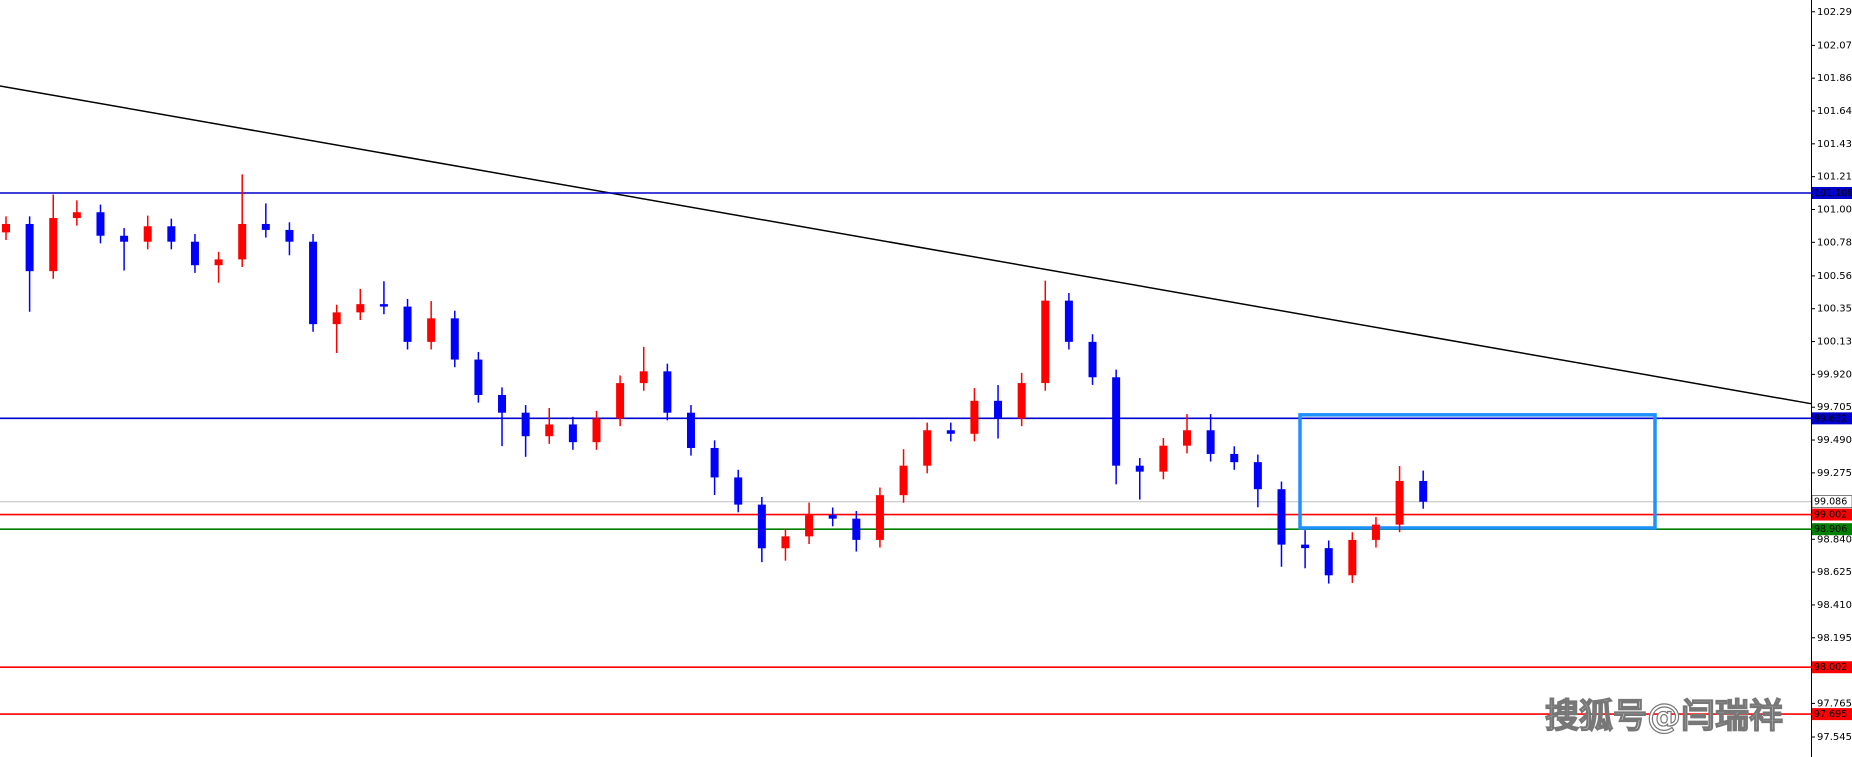 The image size is (1852, 757). Describe the element at coordinates (1834, 440) in the screenshot. I see `y-tick-label: 99.490` at that location.